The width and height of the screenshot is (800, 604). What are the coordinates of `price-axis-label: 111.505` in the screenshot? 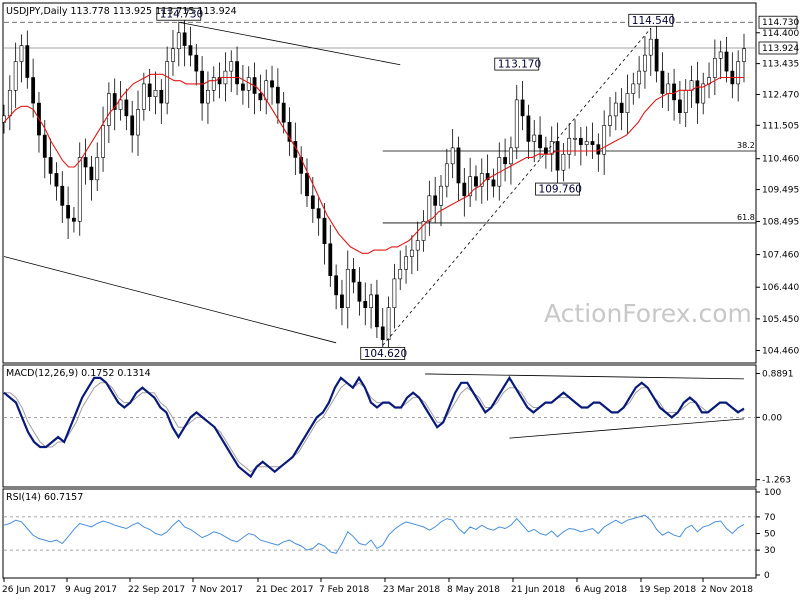 It's located at (780, 126).